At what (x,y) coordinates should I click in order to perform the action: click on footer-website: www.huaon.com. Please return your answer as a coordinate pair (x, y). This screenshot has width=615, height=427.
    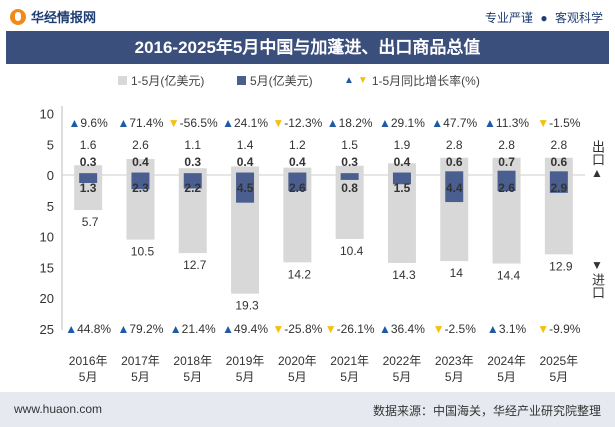
    Looking at the image, I should click on (58, 409).